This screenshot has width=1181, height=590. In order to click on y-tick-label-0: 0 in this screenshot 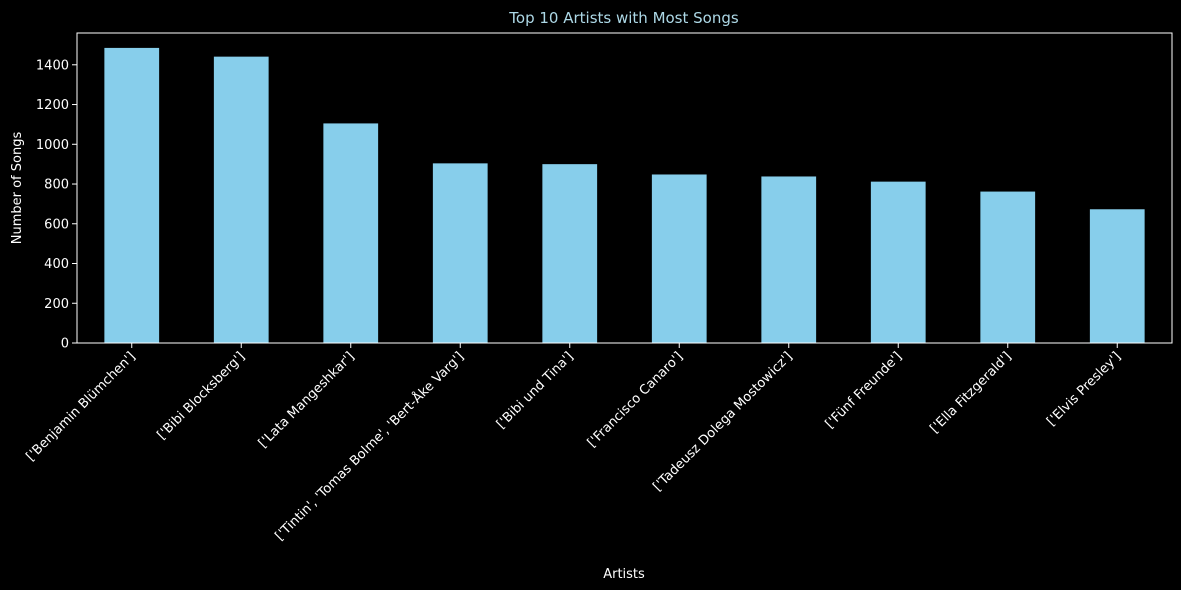, I will do `click(65, 344)`.